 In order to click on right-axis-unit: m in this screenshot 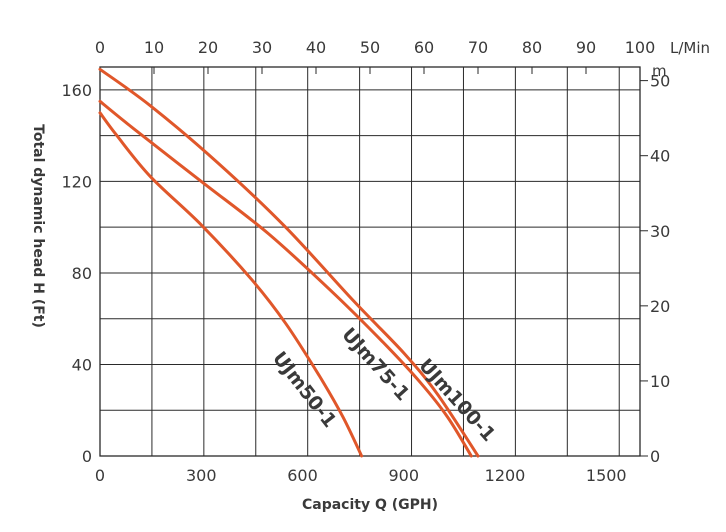, I will do `click(659, 71)`.